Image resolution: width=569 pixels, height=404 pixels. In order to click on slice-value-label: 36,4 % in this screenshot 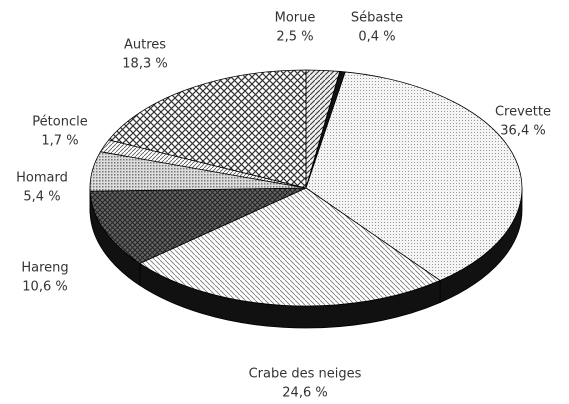, I will do `click(522, 131)`.